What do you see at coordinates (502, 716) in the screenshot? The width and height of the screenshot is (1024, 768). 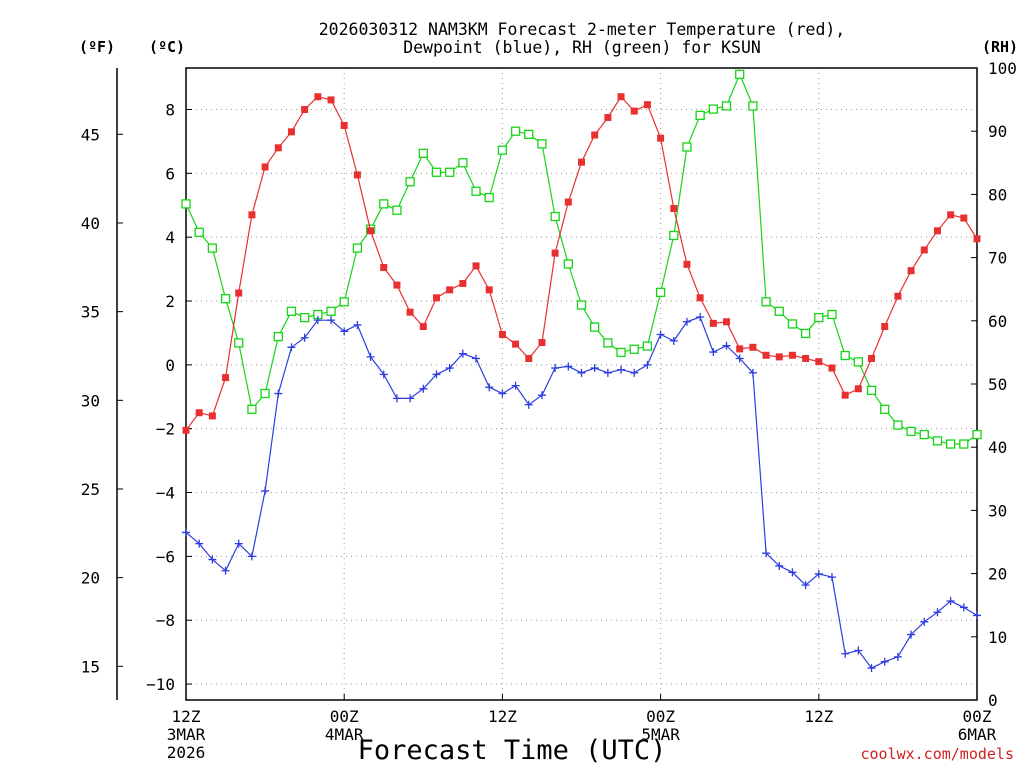 I see `x-tick-label: 12Z` at bounding box center [502, 716].